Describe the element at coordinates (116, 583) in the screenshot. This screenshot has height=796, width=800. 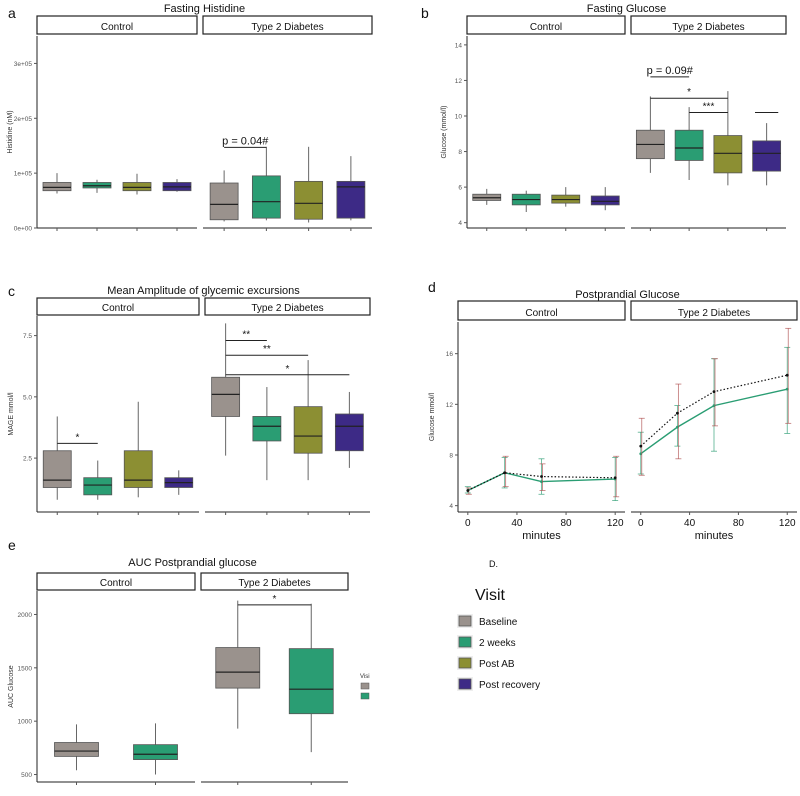
I see `facet-strip-label-e-0: Control` at that location.